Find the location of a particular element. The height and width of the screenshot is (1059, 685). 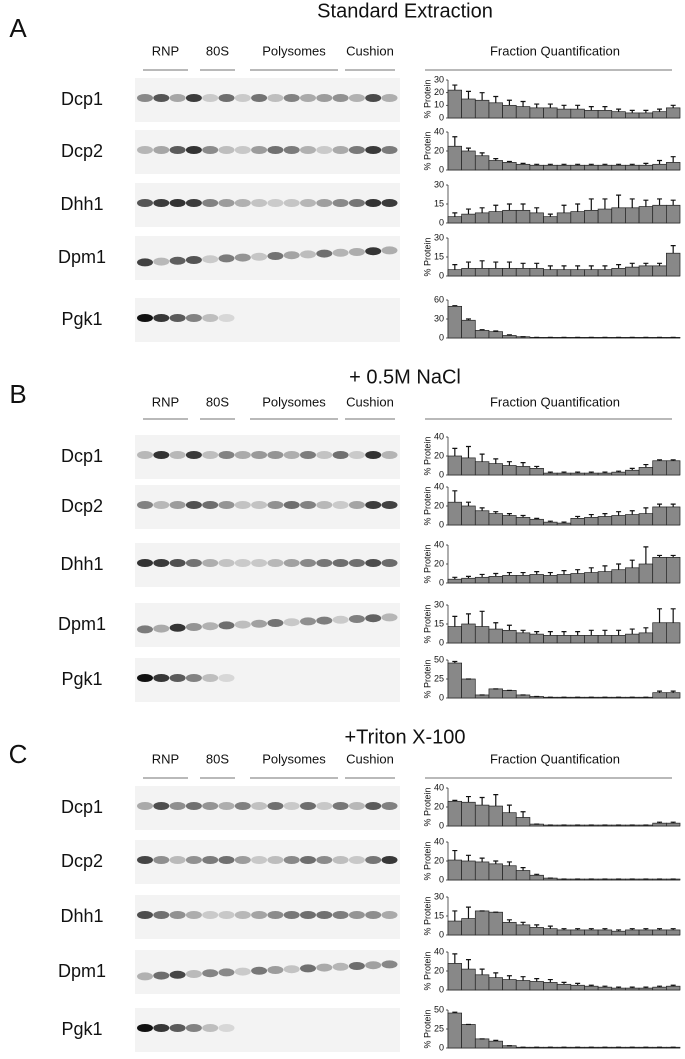

y-tick-label: 40 is located at coordinates (439, 544).